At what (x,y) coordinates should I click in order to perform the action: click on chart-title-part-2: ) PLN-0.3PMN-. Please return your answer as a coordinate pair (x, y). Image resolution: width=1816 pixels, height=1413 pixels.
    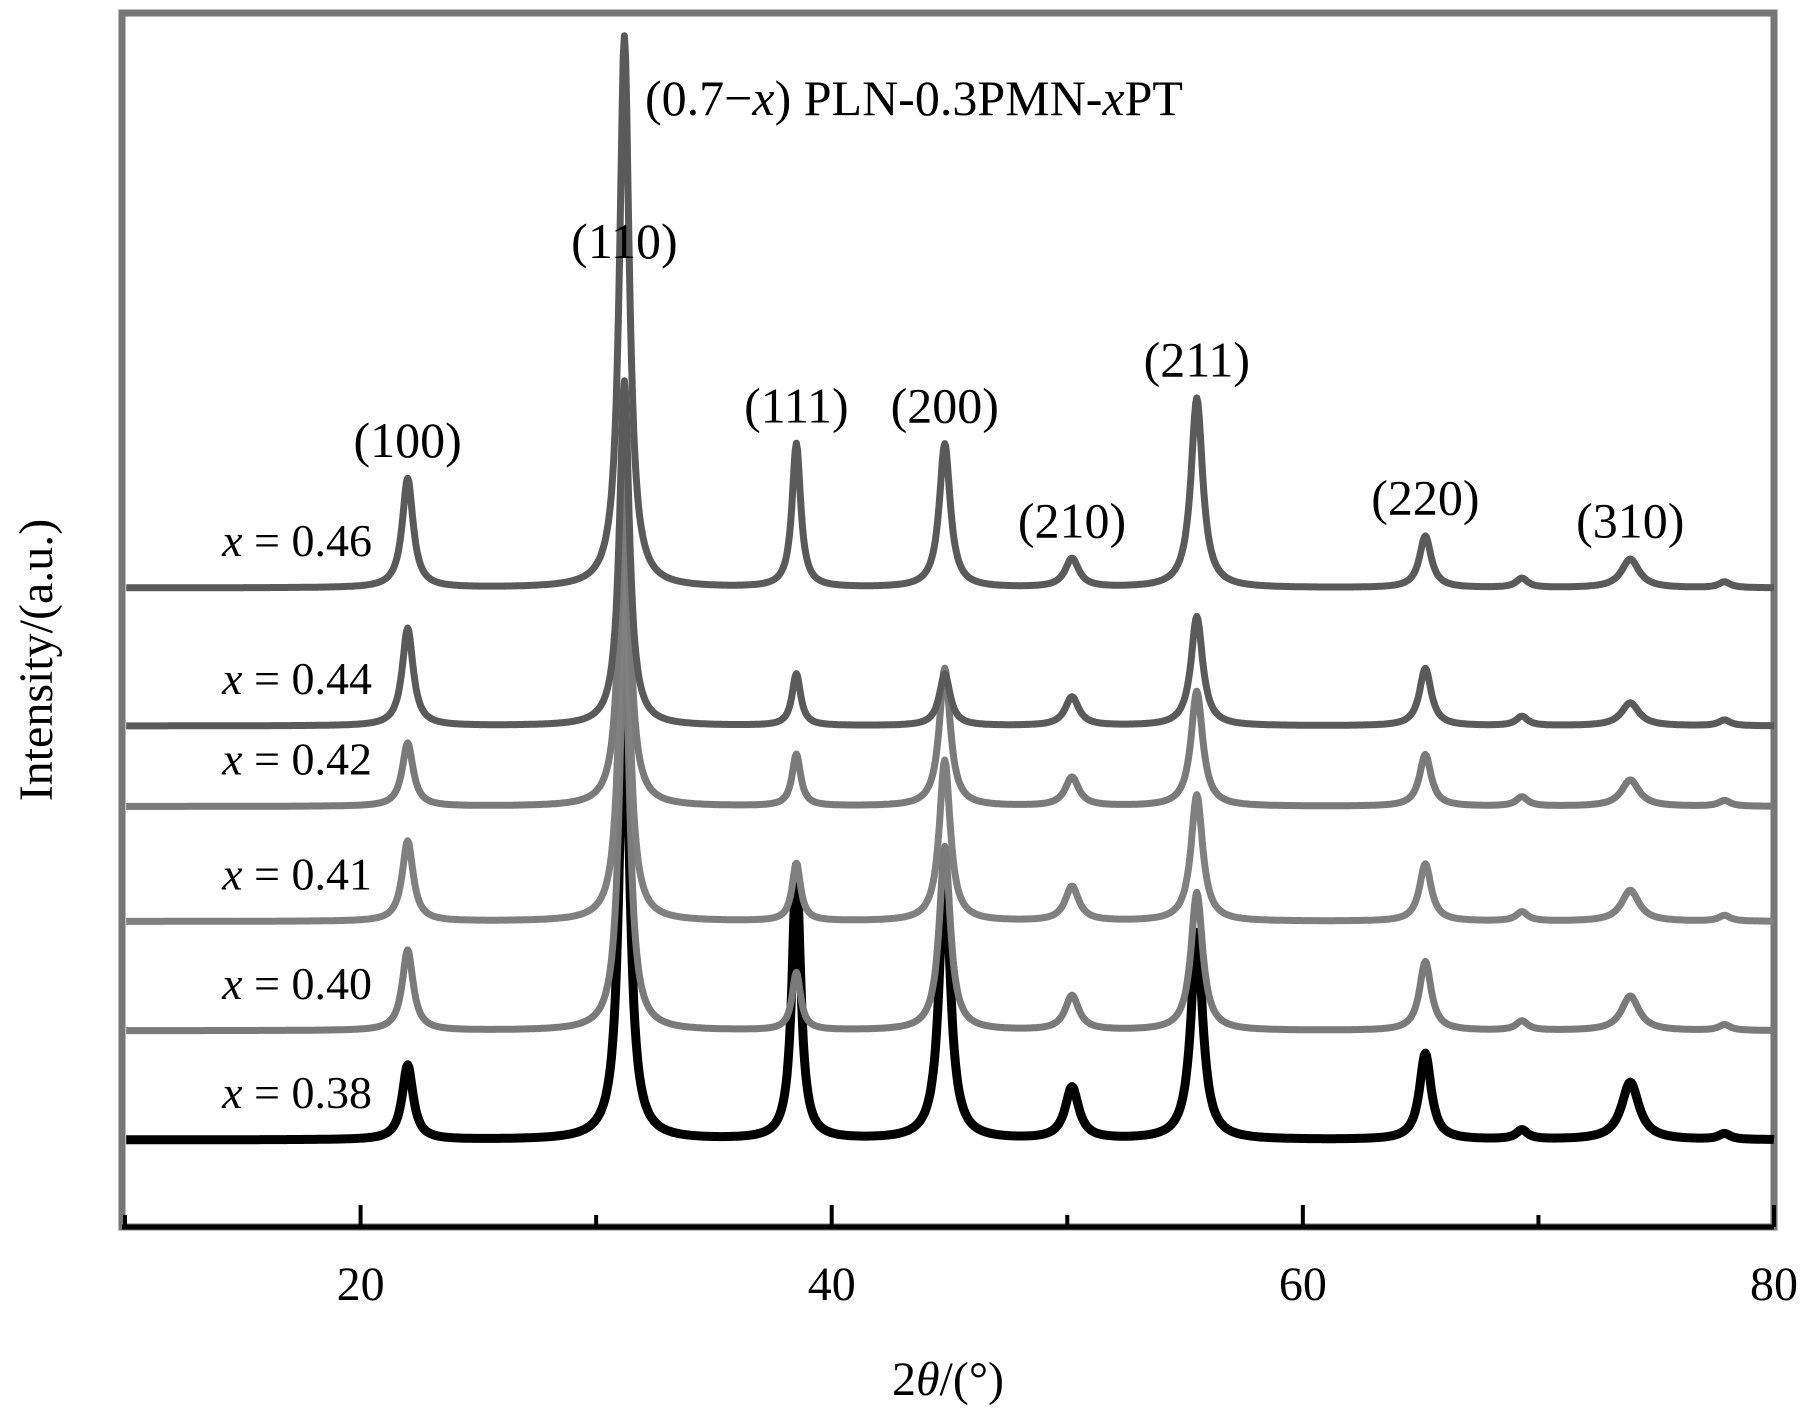
    Looking at the image, I should click on (939, 98).